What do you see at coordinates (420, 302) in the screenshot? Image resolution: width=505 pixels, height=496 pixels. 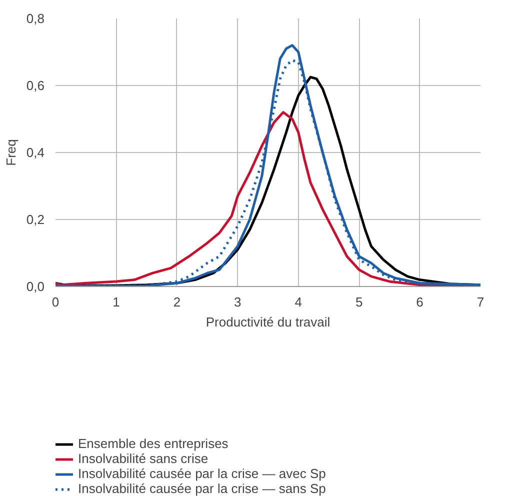 I see `x-tick-label: 6` at bounding box center [420, 302].